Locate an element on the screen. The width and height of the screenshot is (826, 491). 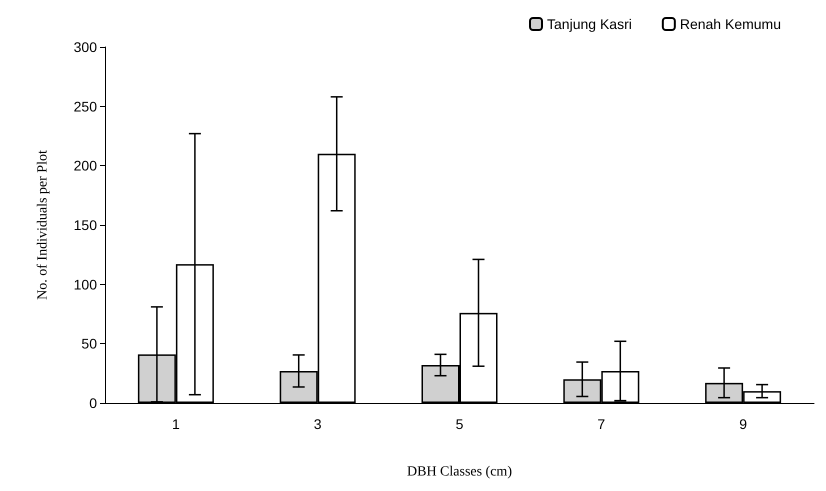
x-tick-label: 3 is located at coordinates (318, 424).